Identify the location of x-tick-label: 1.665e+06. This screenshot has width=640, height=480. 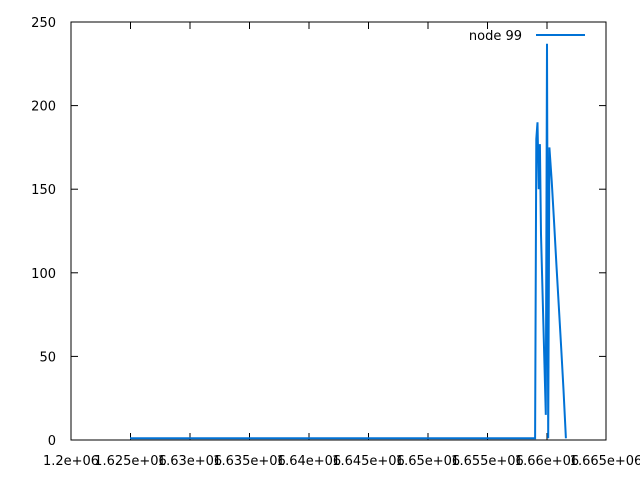
(605, 461).